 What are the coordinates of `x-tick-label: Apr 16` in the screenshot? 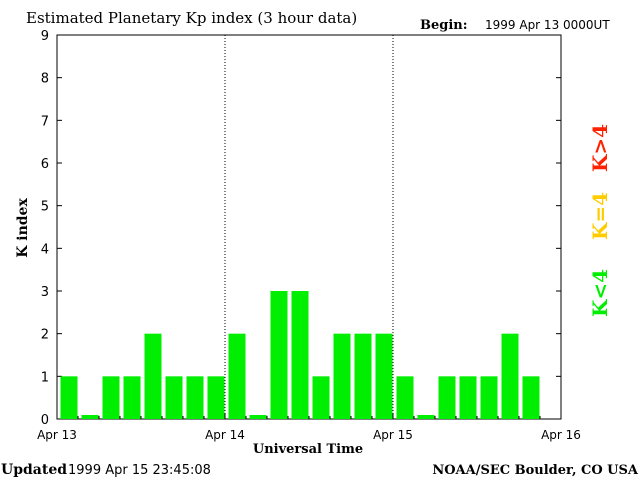 It's located at (561, 435).